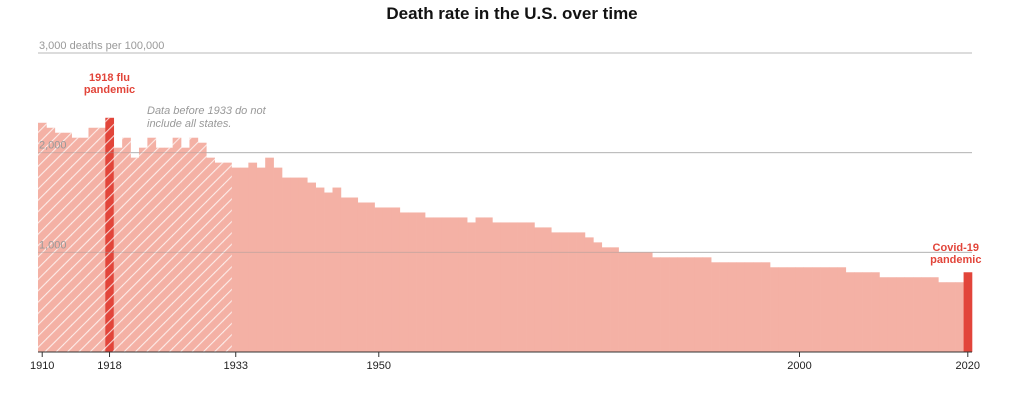  I want to click on bar-1938, so click(278, 259).